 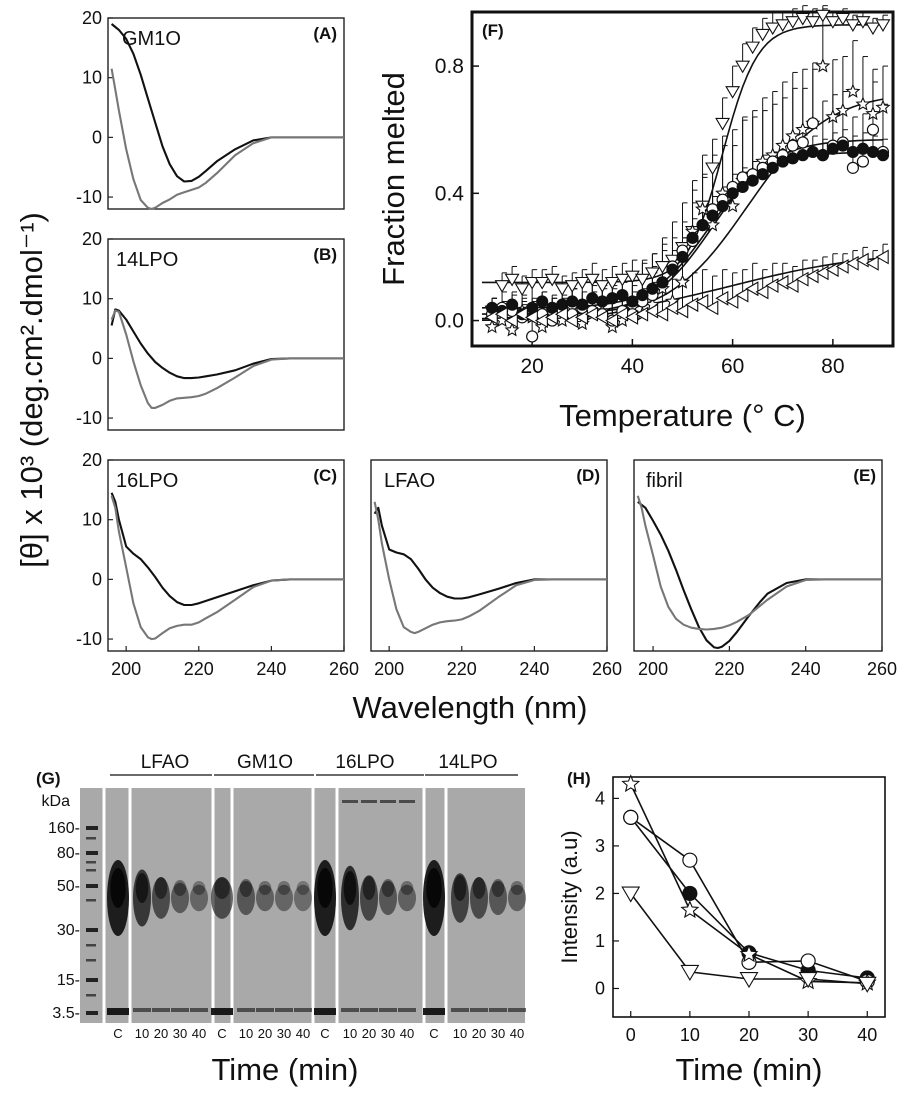 I want to click on gel-x-axis-label: Time (min), so click(x=285, y=1069).